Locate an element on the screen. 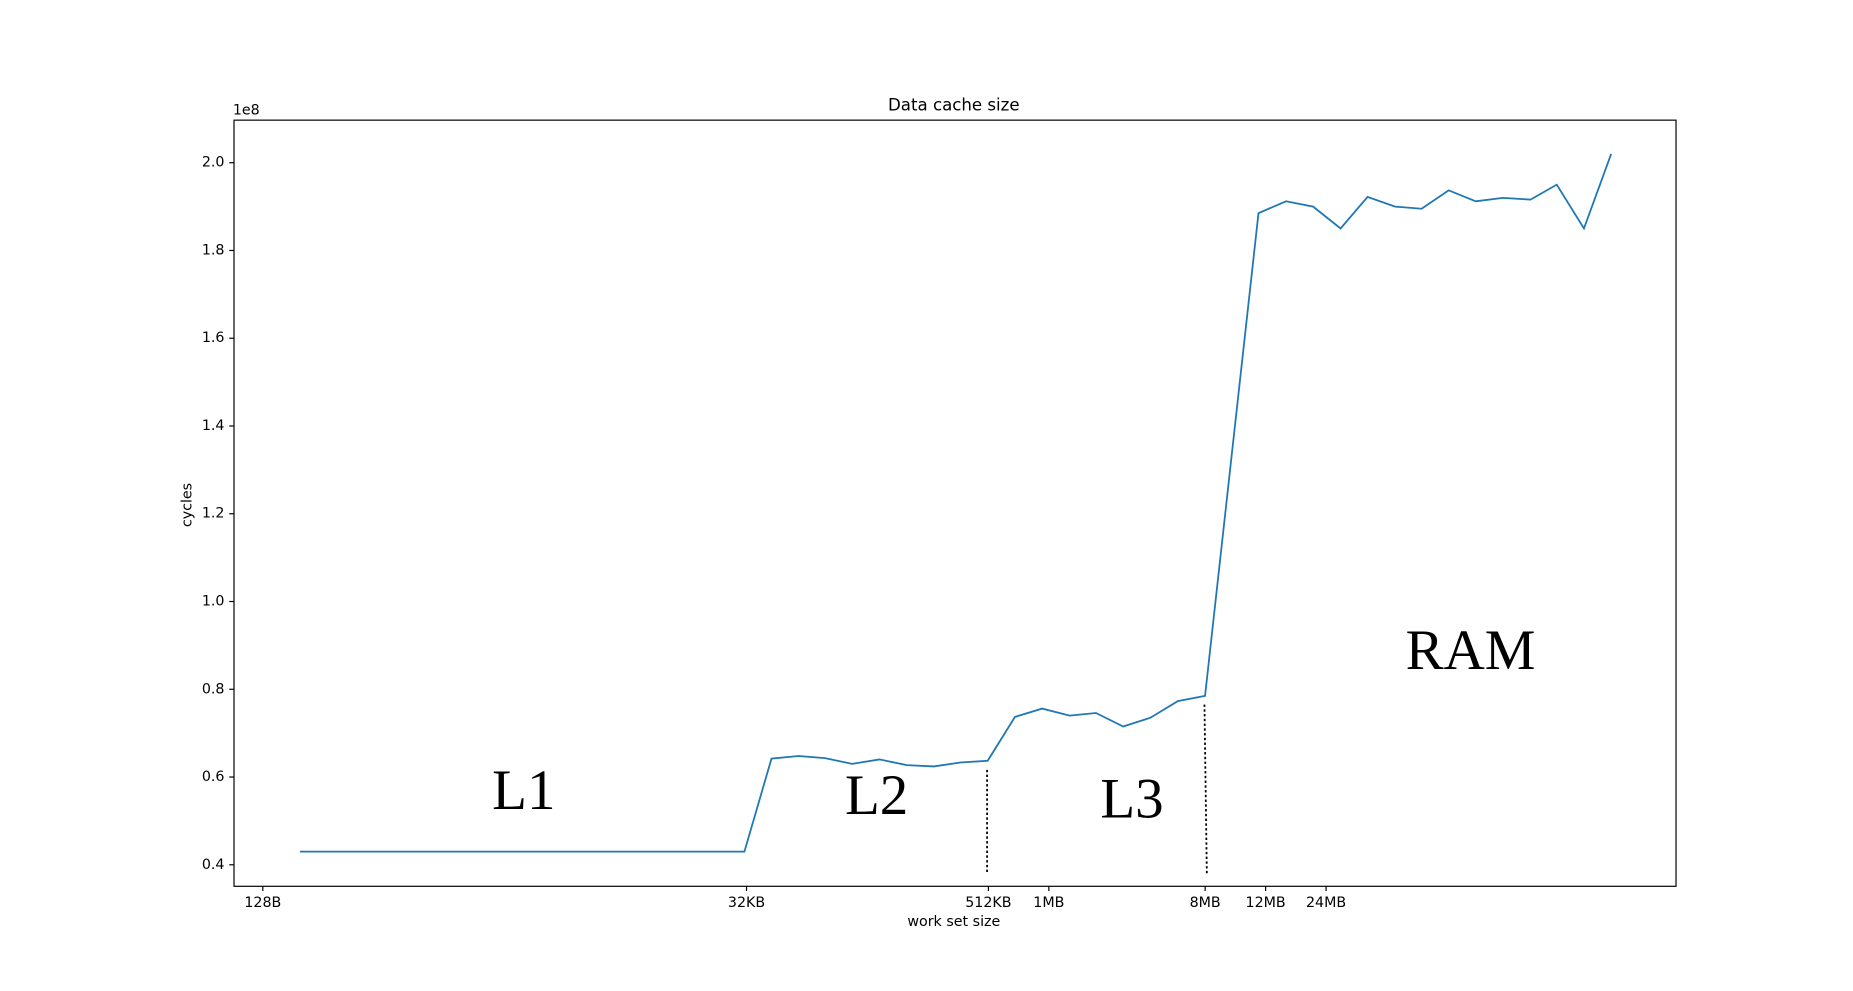 The image size is (1853, 991). y-tick-label: 0.4 is located at coordinates (213, 865).